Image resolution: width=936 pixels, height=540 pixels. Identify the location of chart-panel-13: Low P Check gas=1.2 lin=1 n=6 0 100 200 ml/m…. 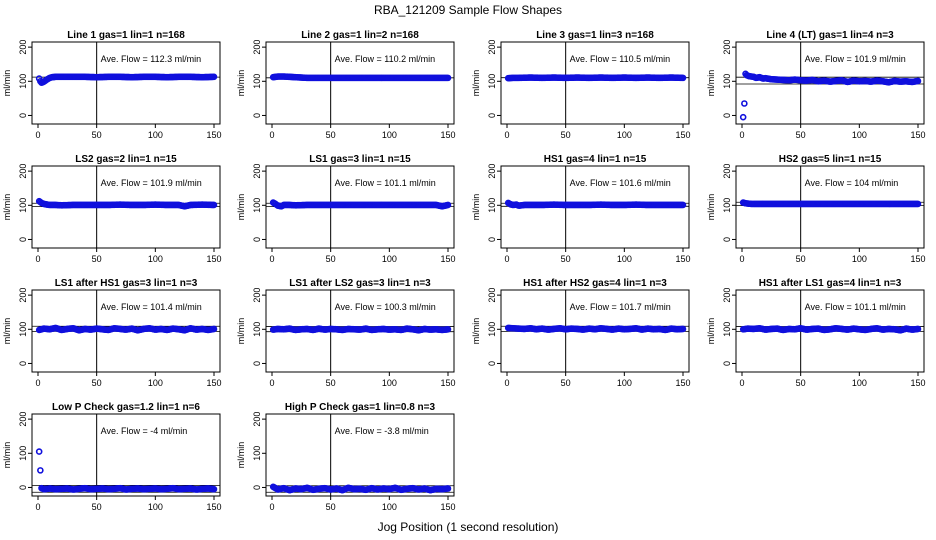
(112, 457).